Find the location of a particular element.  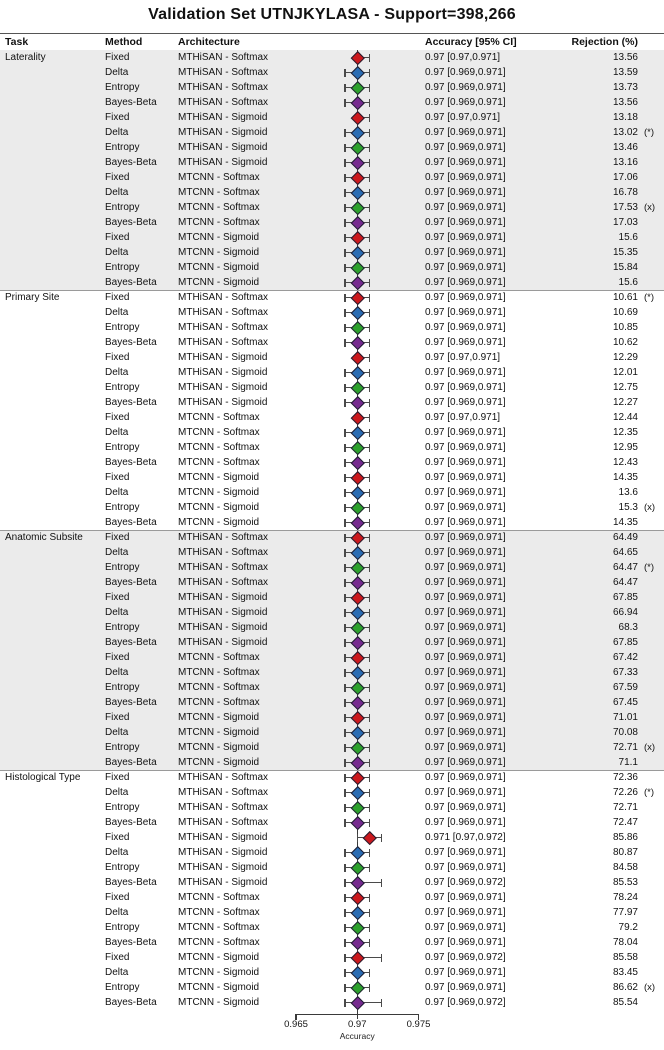

x-axis-tick-label: 0.965 is located at coordinates (296, 1024).